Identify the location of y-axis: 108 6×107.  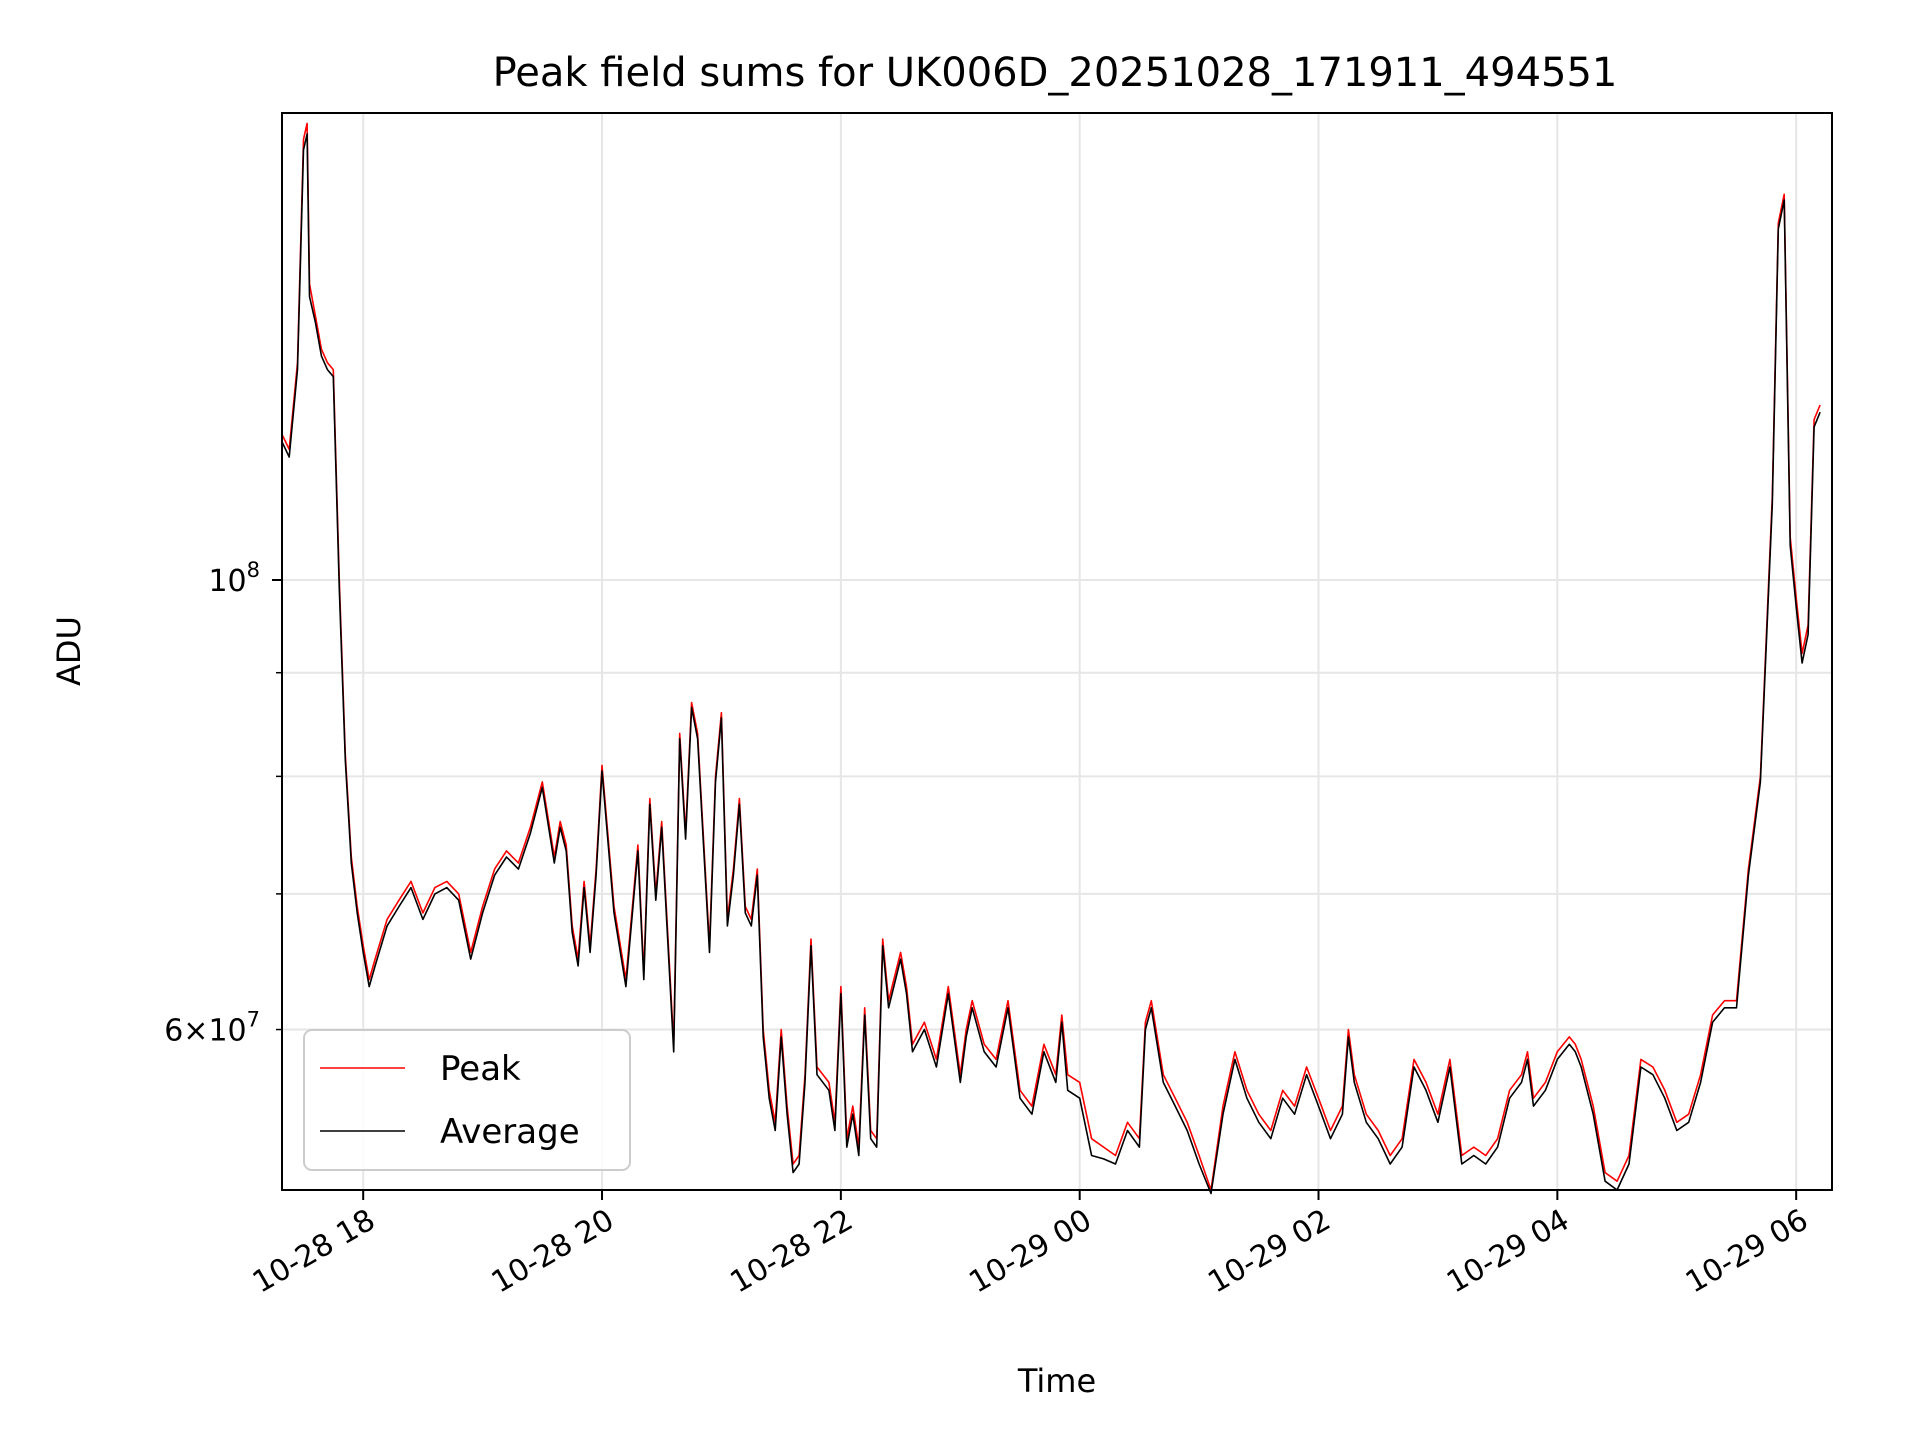
(223, 803).